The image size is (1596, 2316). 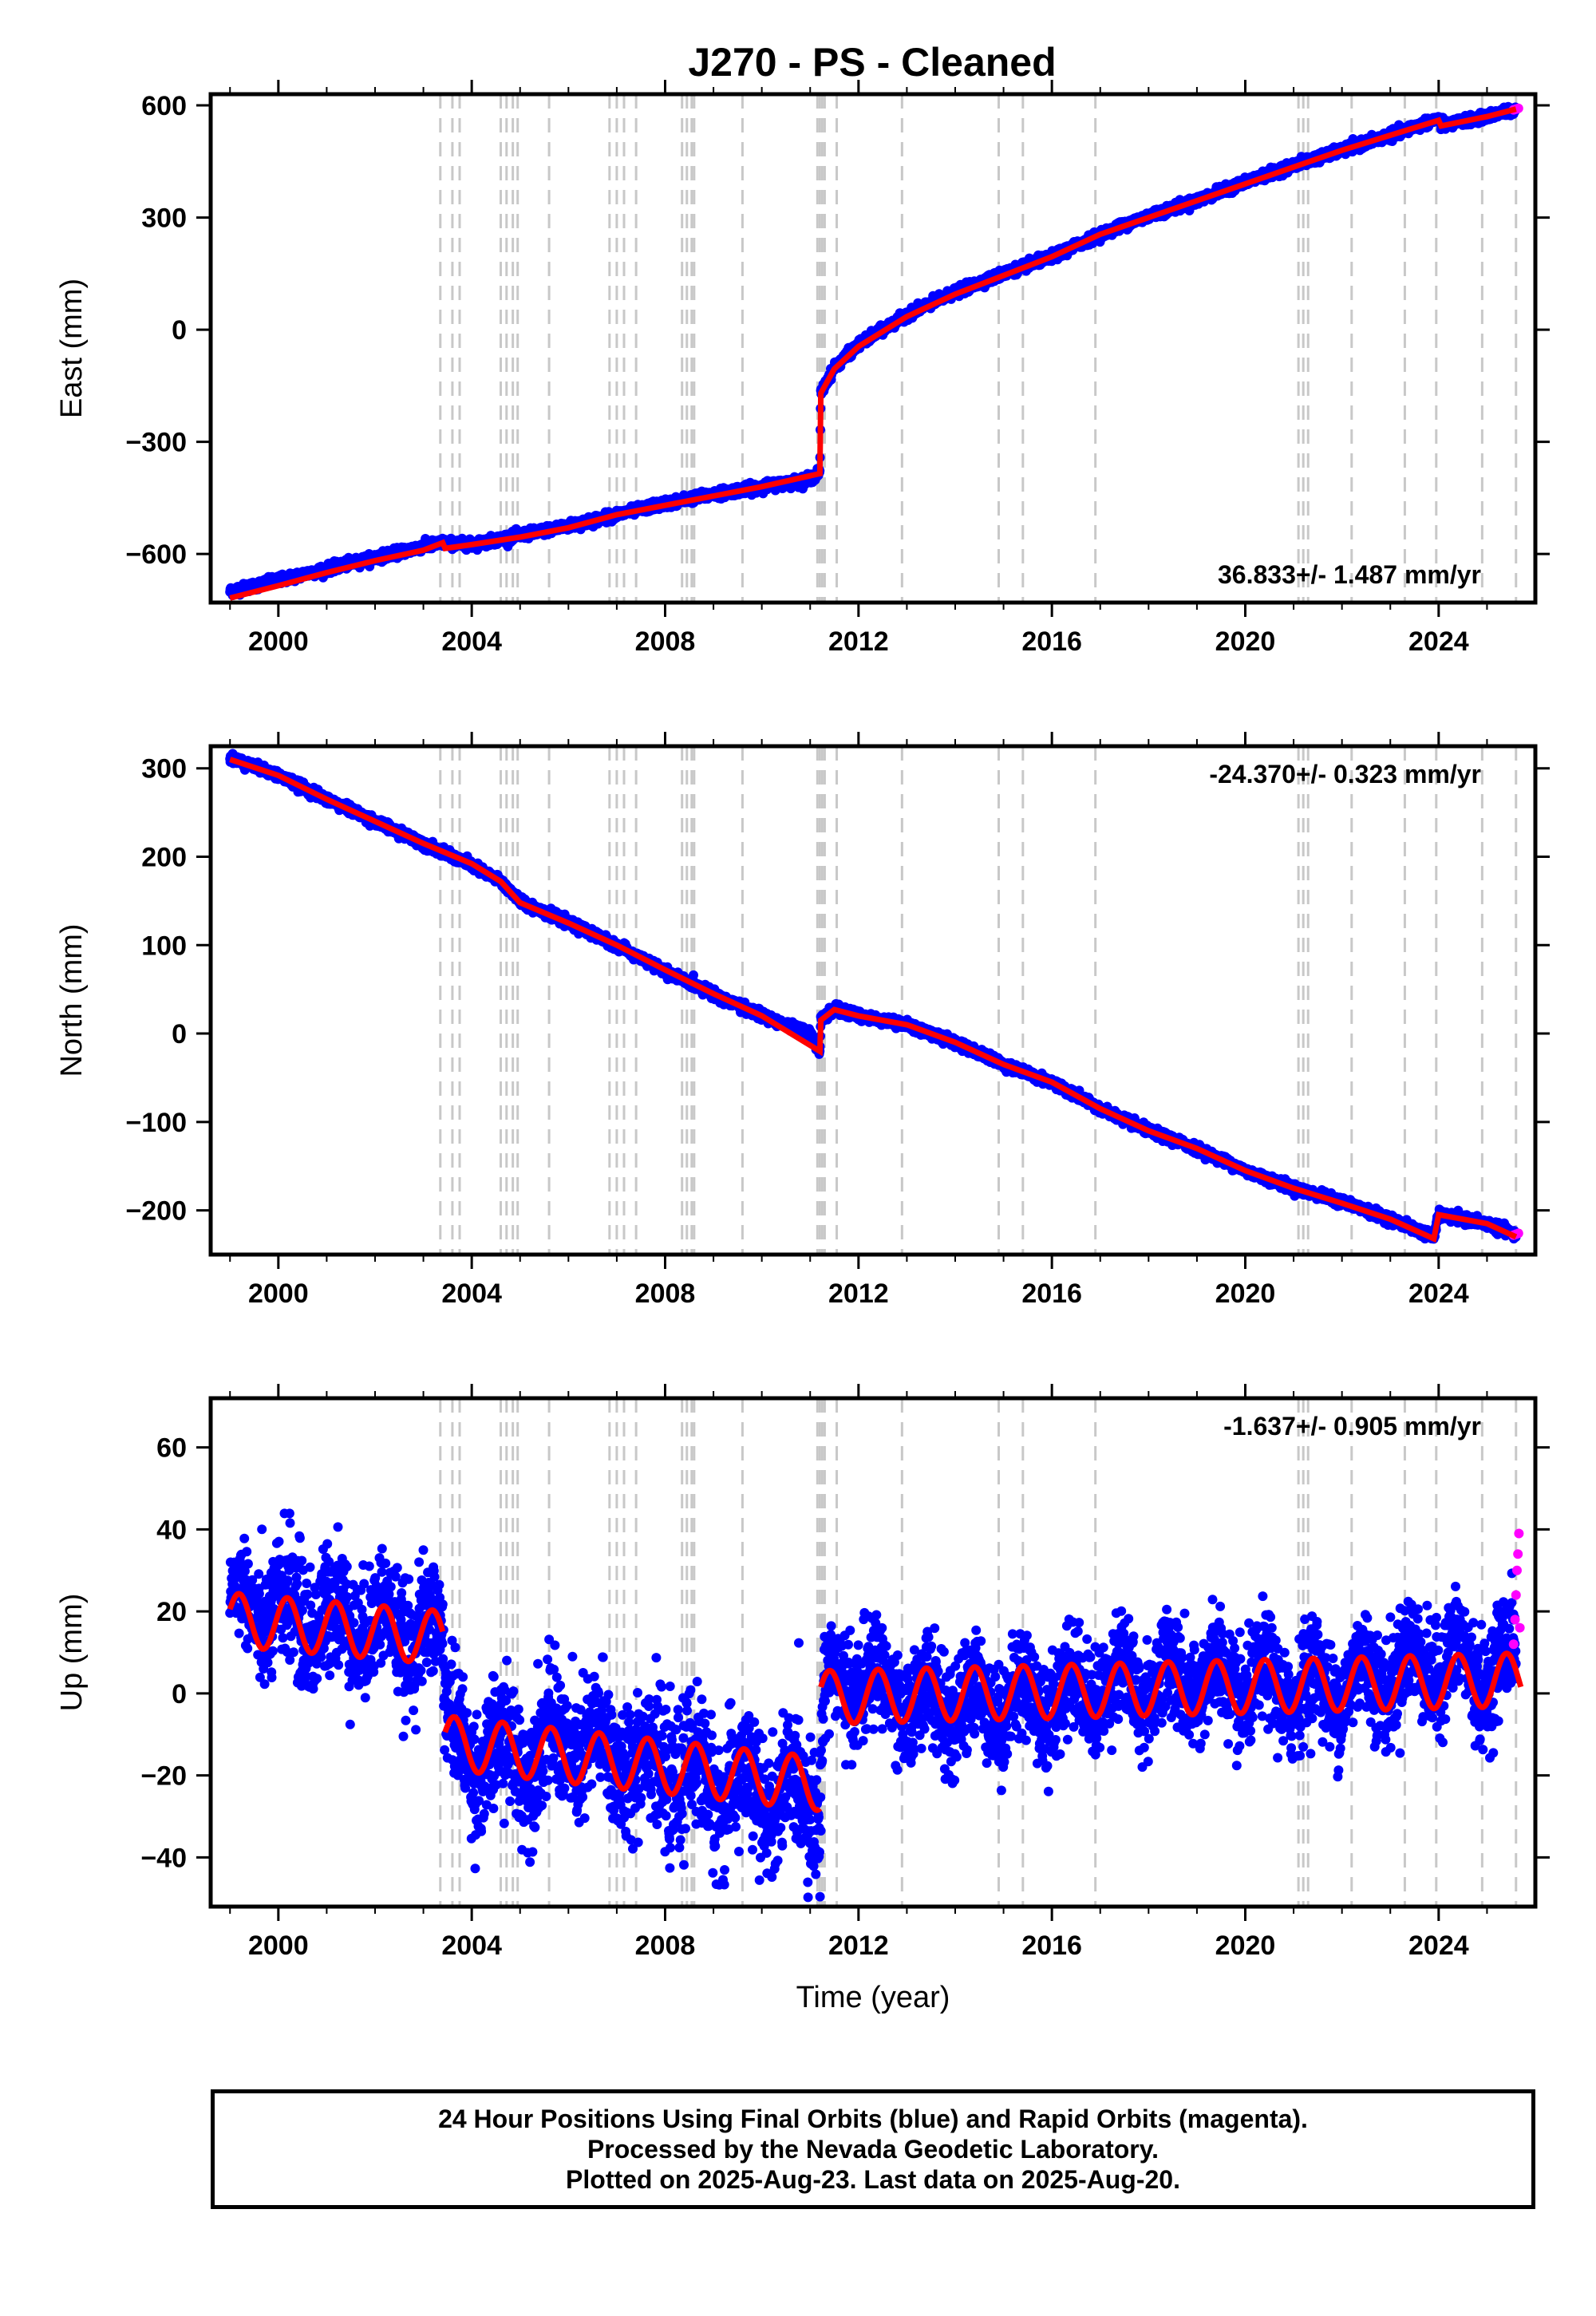 I want to click on y-tick-label: −600, so click(x=156, y=554).